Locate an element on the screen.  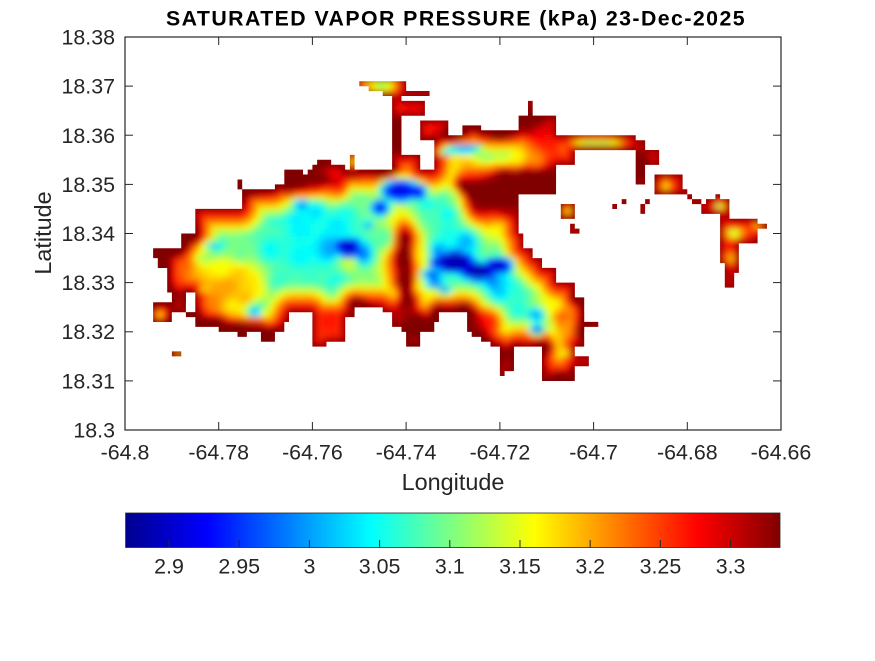
svg-text: -64.72 is located at coordinates (500, 453).